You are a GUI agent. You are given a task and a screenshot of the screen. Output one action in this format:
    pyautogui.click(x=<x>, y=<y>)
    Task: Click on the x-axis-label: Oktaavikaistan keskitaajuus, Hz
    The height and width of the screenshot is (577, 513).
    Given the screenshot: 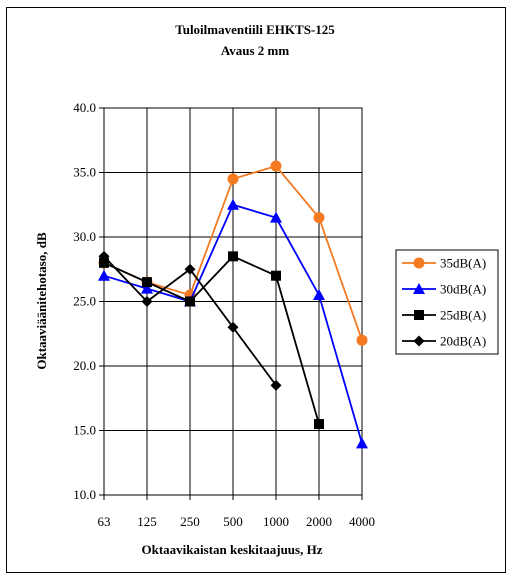 What is the action you would take?
    pyautogui.click(x=232, y=549)
    